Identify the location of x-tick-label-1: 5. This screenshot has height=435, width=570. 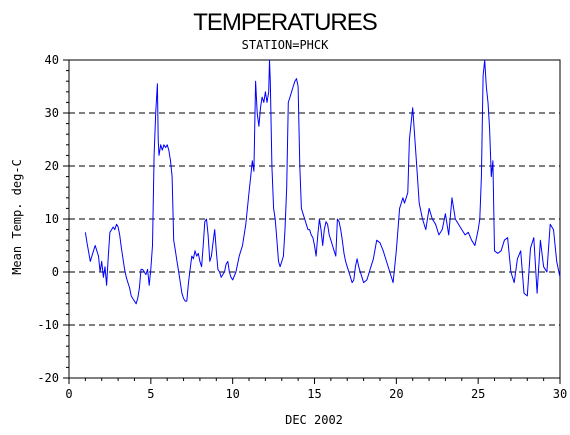
(150, 394).